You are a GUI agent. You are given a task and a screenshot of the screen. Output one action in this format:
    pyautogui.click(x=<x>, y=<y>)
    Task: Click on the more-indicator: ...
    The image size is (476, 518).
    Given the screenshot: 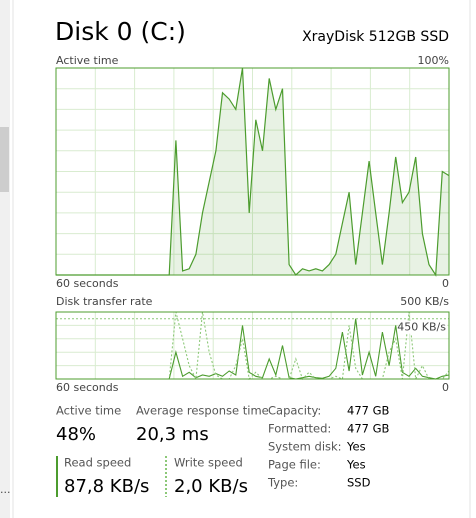 What is the action you would take?
    pyautogui.click(x=5, y=489)
    